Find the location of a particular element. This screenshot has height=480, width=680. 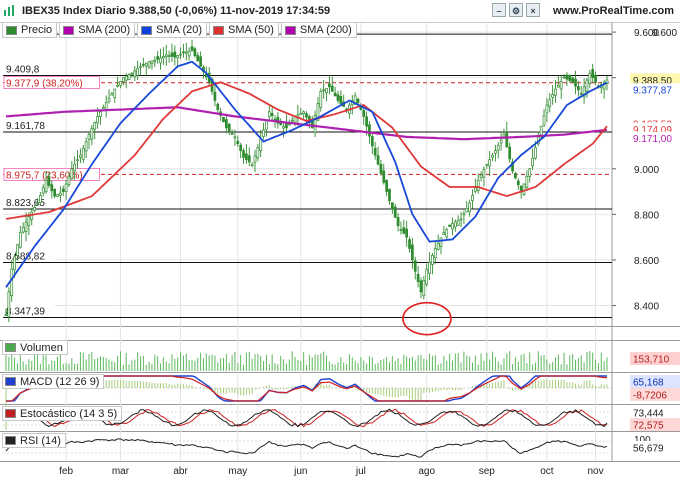

legend-label: SMA (200) is located at coordinates (104, 30).